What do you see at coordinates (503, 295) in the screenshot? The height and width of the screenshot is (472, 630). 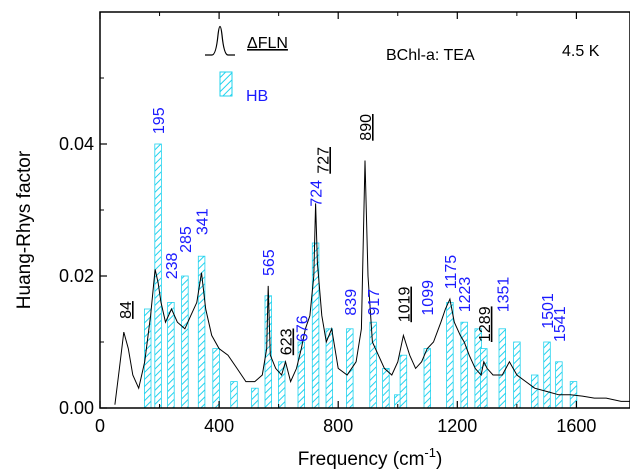 I see `peak-label: 1351` at bounding box center [503, 295].